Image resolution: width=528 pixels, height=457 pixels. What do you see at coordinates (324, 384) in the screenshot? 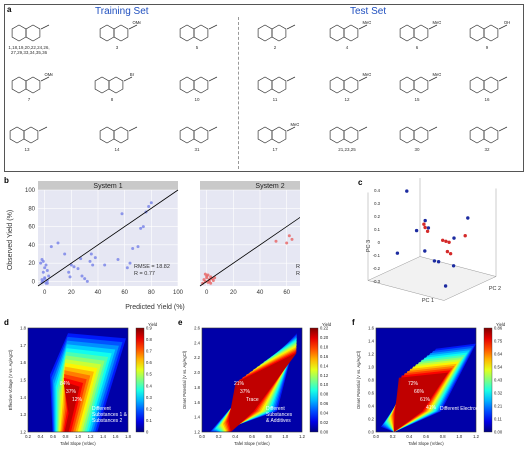
I see `colorbar-tick-label: 0.10` at bounding box center [324, 384].